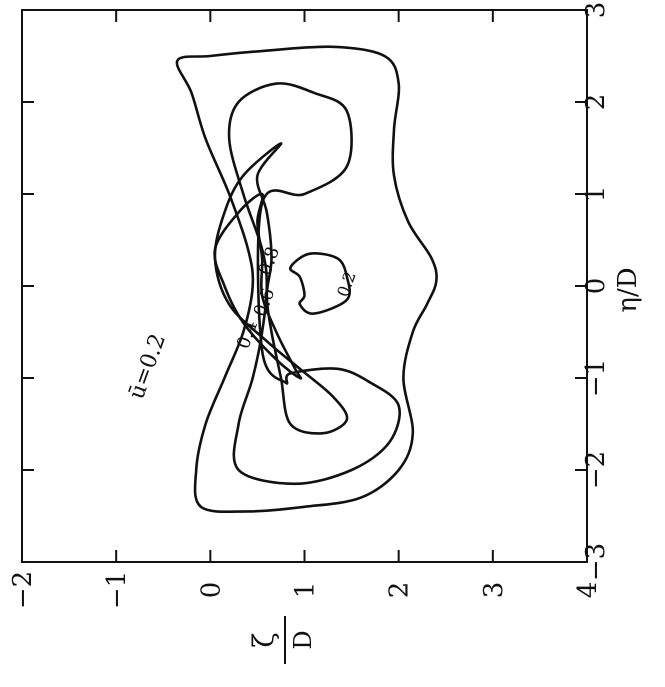  I want to click on zeta-tick-label: 4, so click(588, 590).